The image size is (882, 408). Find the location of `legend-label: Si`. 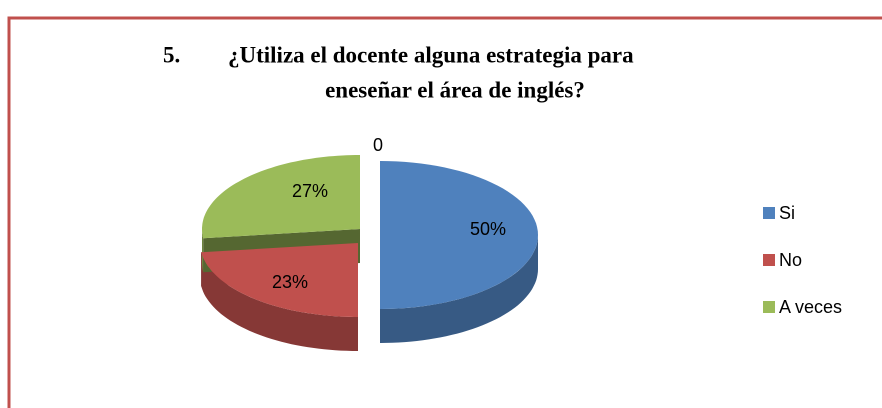

legend-label: Si is located at coordinates (787, 213).